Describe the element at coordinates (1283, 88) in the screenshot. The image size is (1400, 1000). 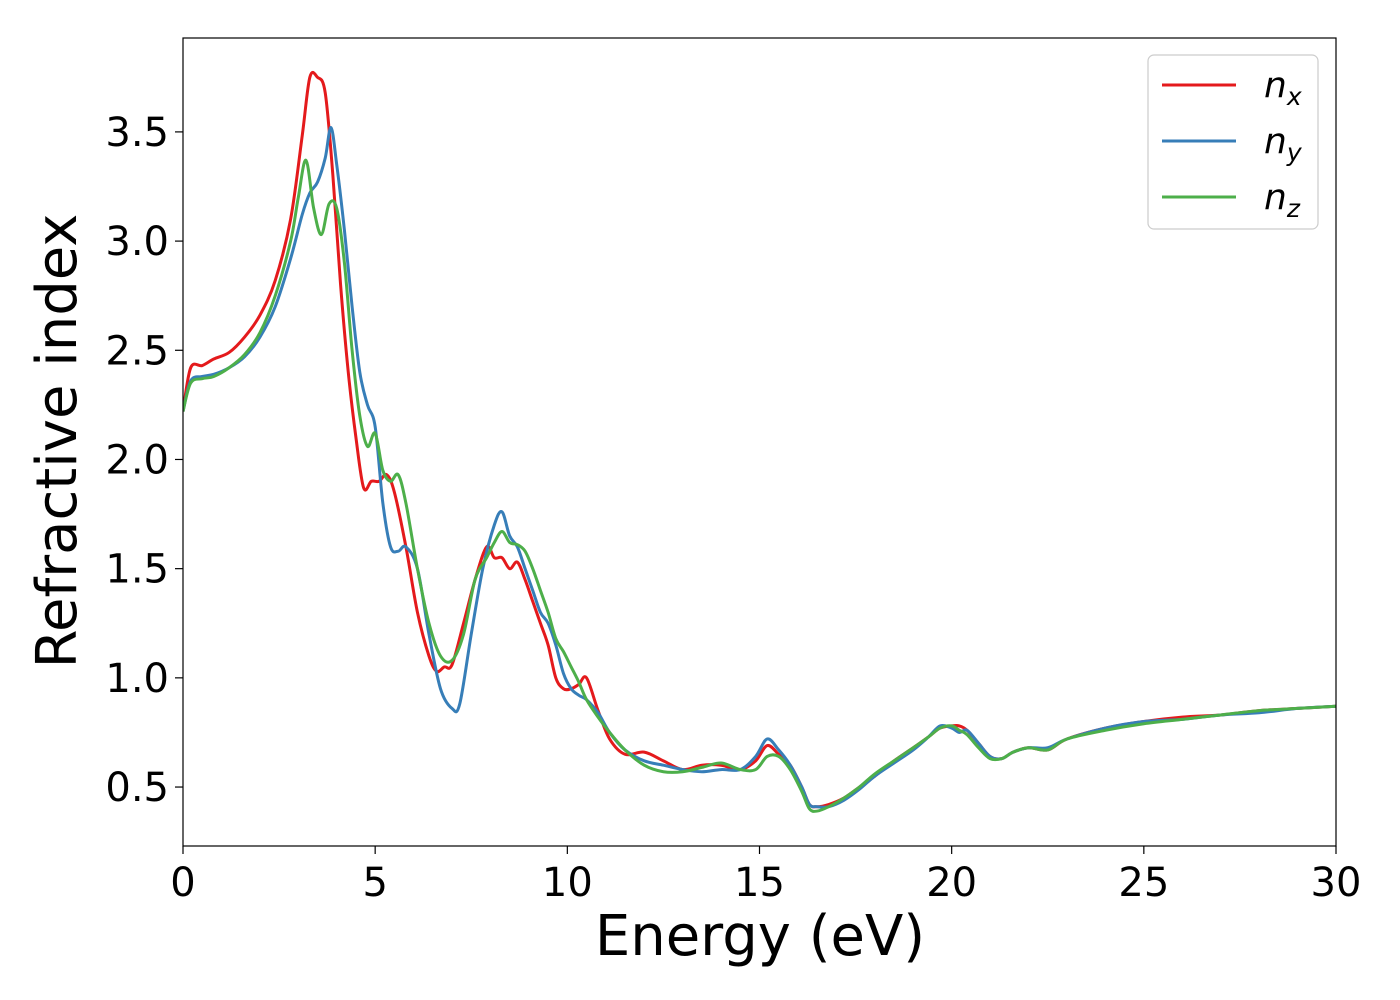
I see `legend-label-nx: nx` at that location.